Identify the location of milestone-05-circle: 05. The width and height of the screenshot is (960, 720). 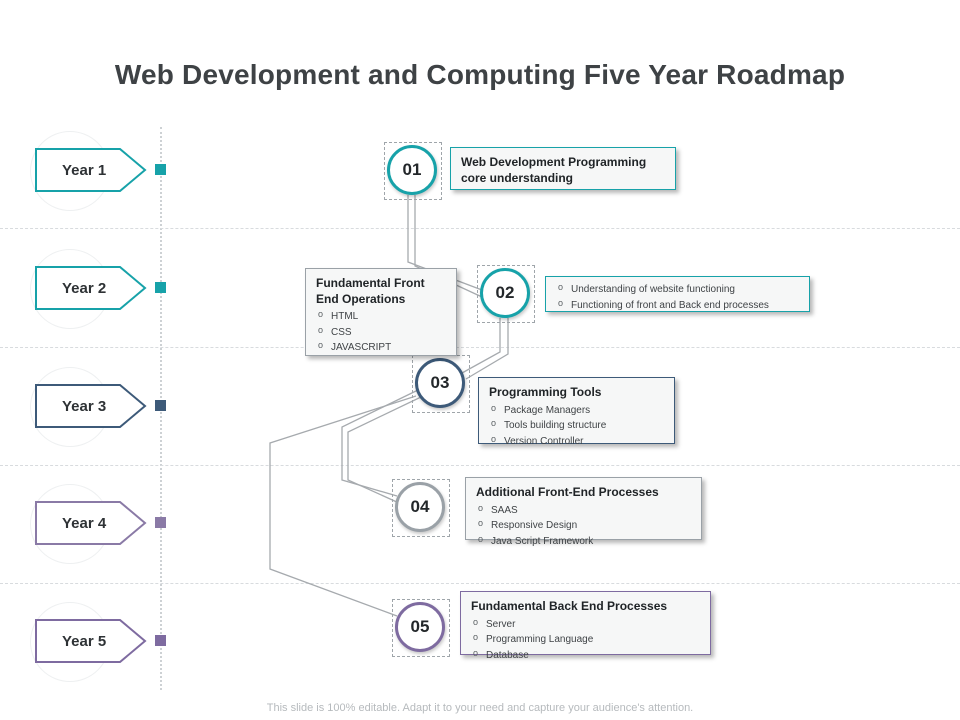
(420, 627).